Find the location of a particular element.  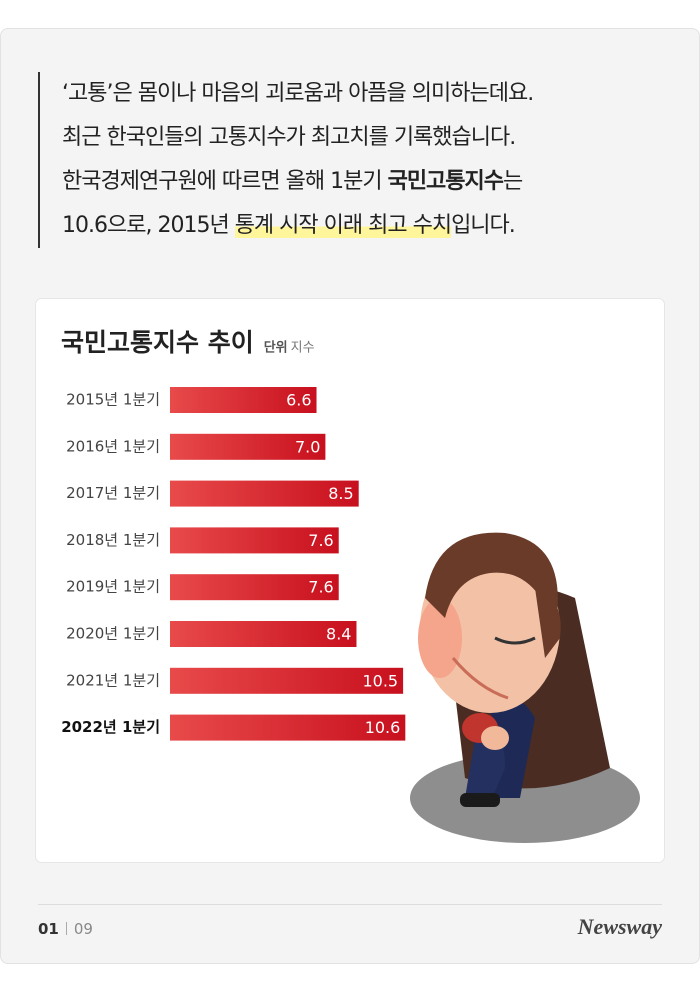

chart-title: 국민고통지수 추이 is located at coordinates (157, 342).